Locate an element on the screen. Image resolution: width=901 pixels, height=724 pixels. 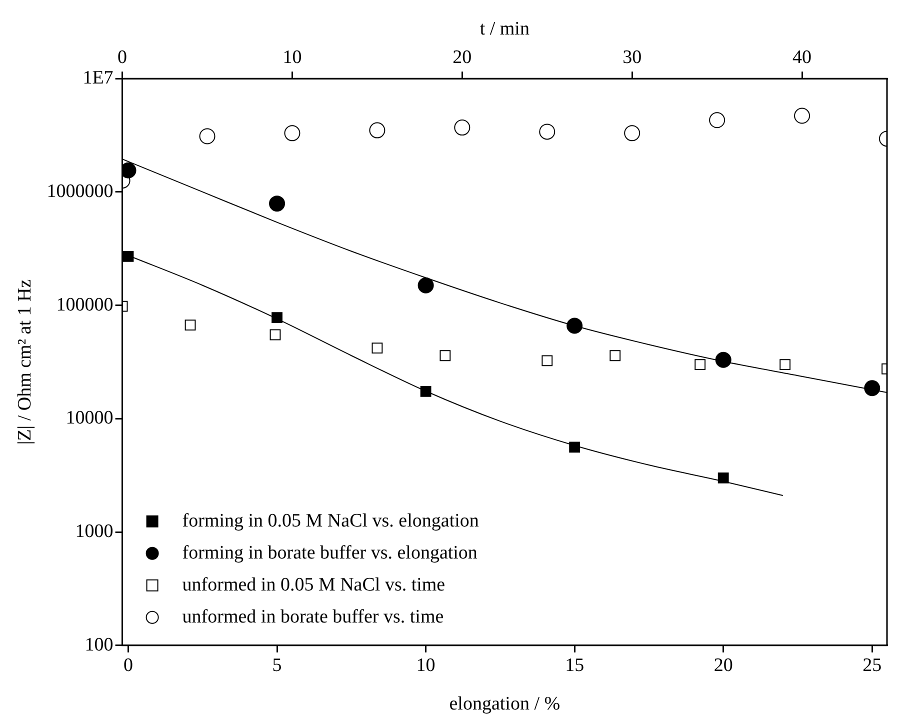
x-axis-title: elongation / % is located at coordinates (504, 704).